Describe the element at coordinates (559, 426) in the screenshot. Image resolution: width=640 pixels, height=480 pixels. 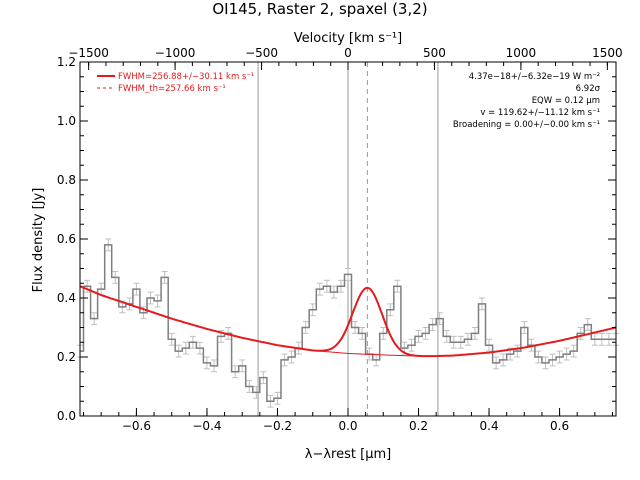
I see `x-tick-label-6: 0.6` at that location.